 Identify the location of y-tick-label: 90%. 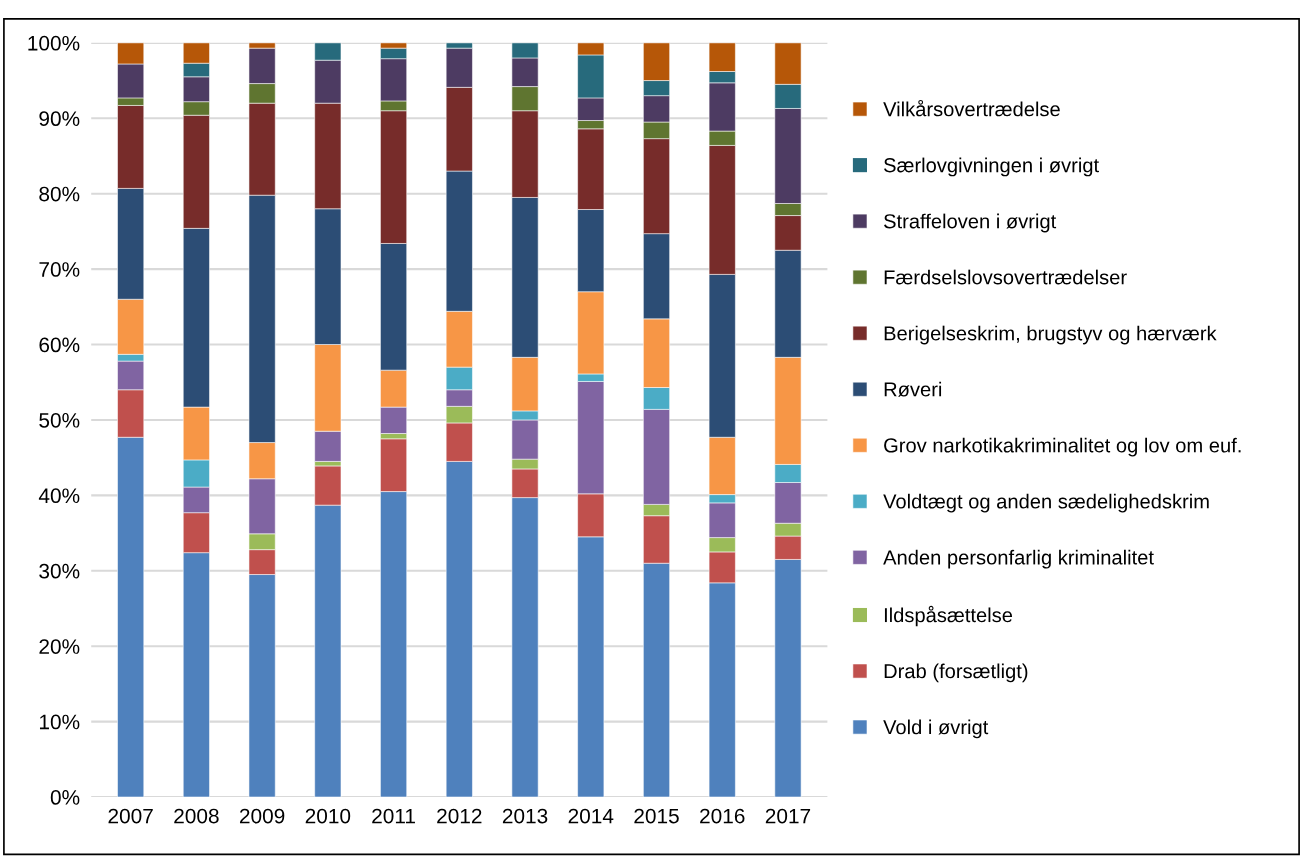
(59, 119).